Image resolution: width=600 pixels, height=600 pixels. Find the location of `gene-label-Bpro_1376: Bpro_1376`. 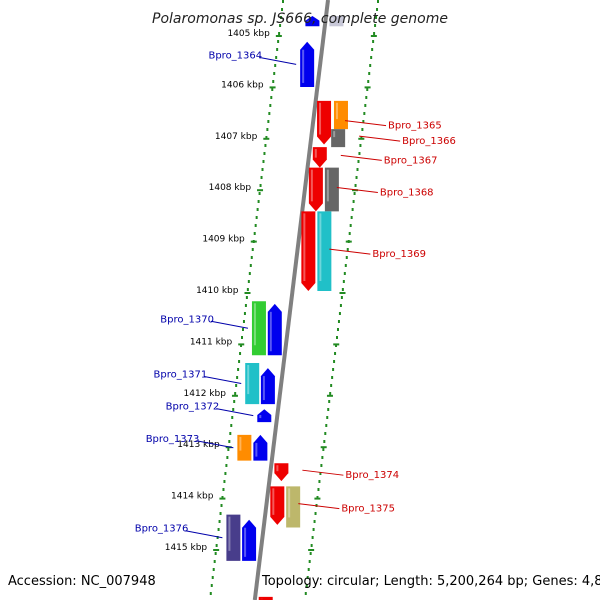

gene-label-Bpro_1376: Bpro_1376 is located at coordinates (162, 529).